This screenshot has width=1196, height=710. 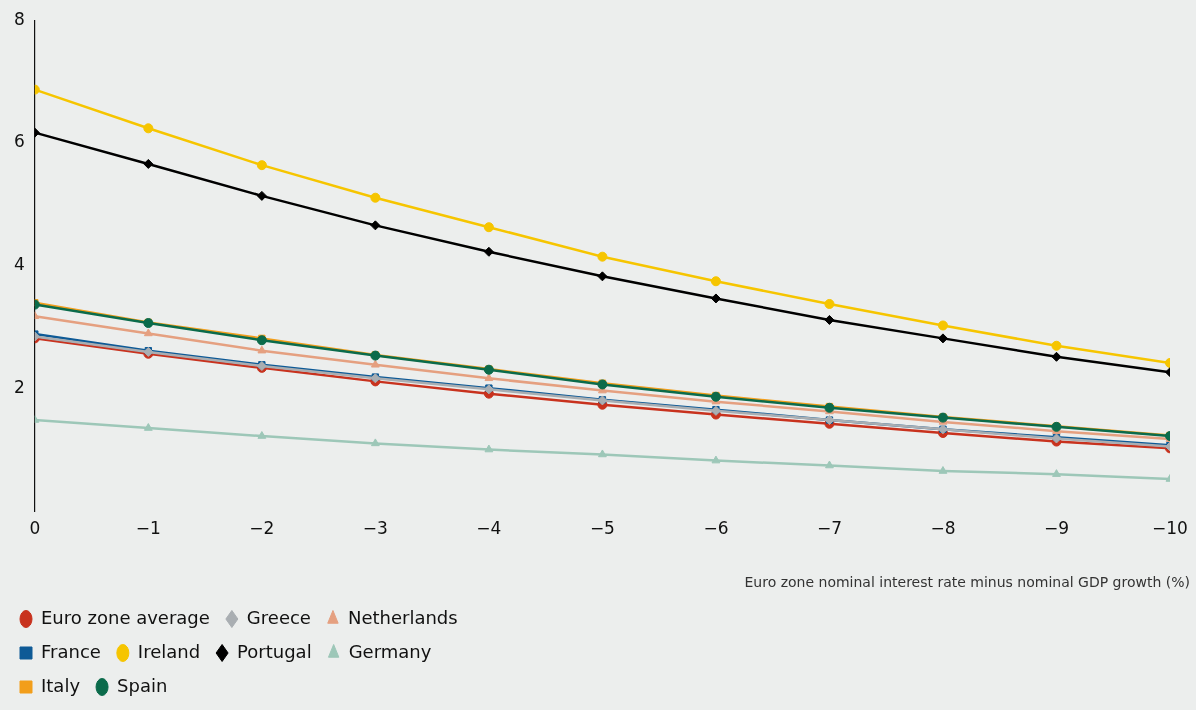 What do you see at coordinates (1170, 528) in the screenshot?
I see `x-tick-label: −10` at bounding box center [1170, 528].